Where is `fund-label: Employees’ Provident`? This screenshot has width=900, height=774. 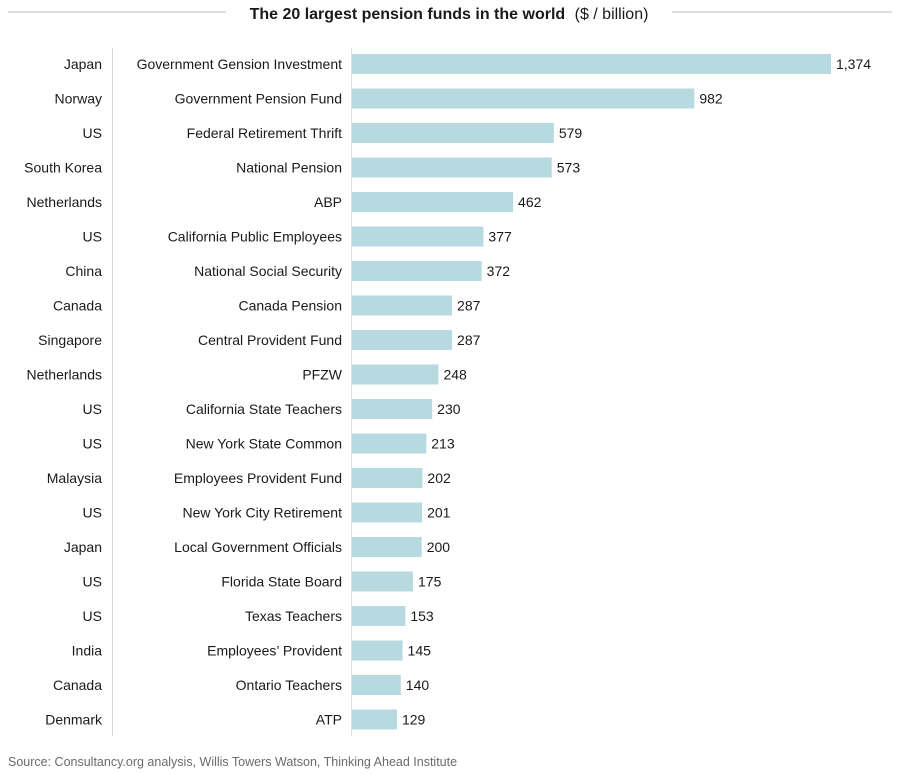 fund-label: Employees’ Provident is located at coordinates (274, 651).